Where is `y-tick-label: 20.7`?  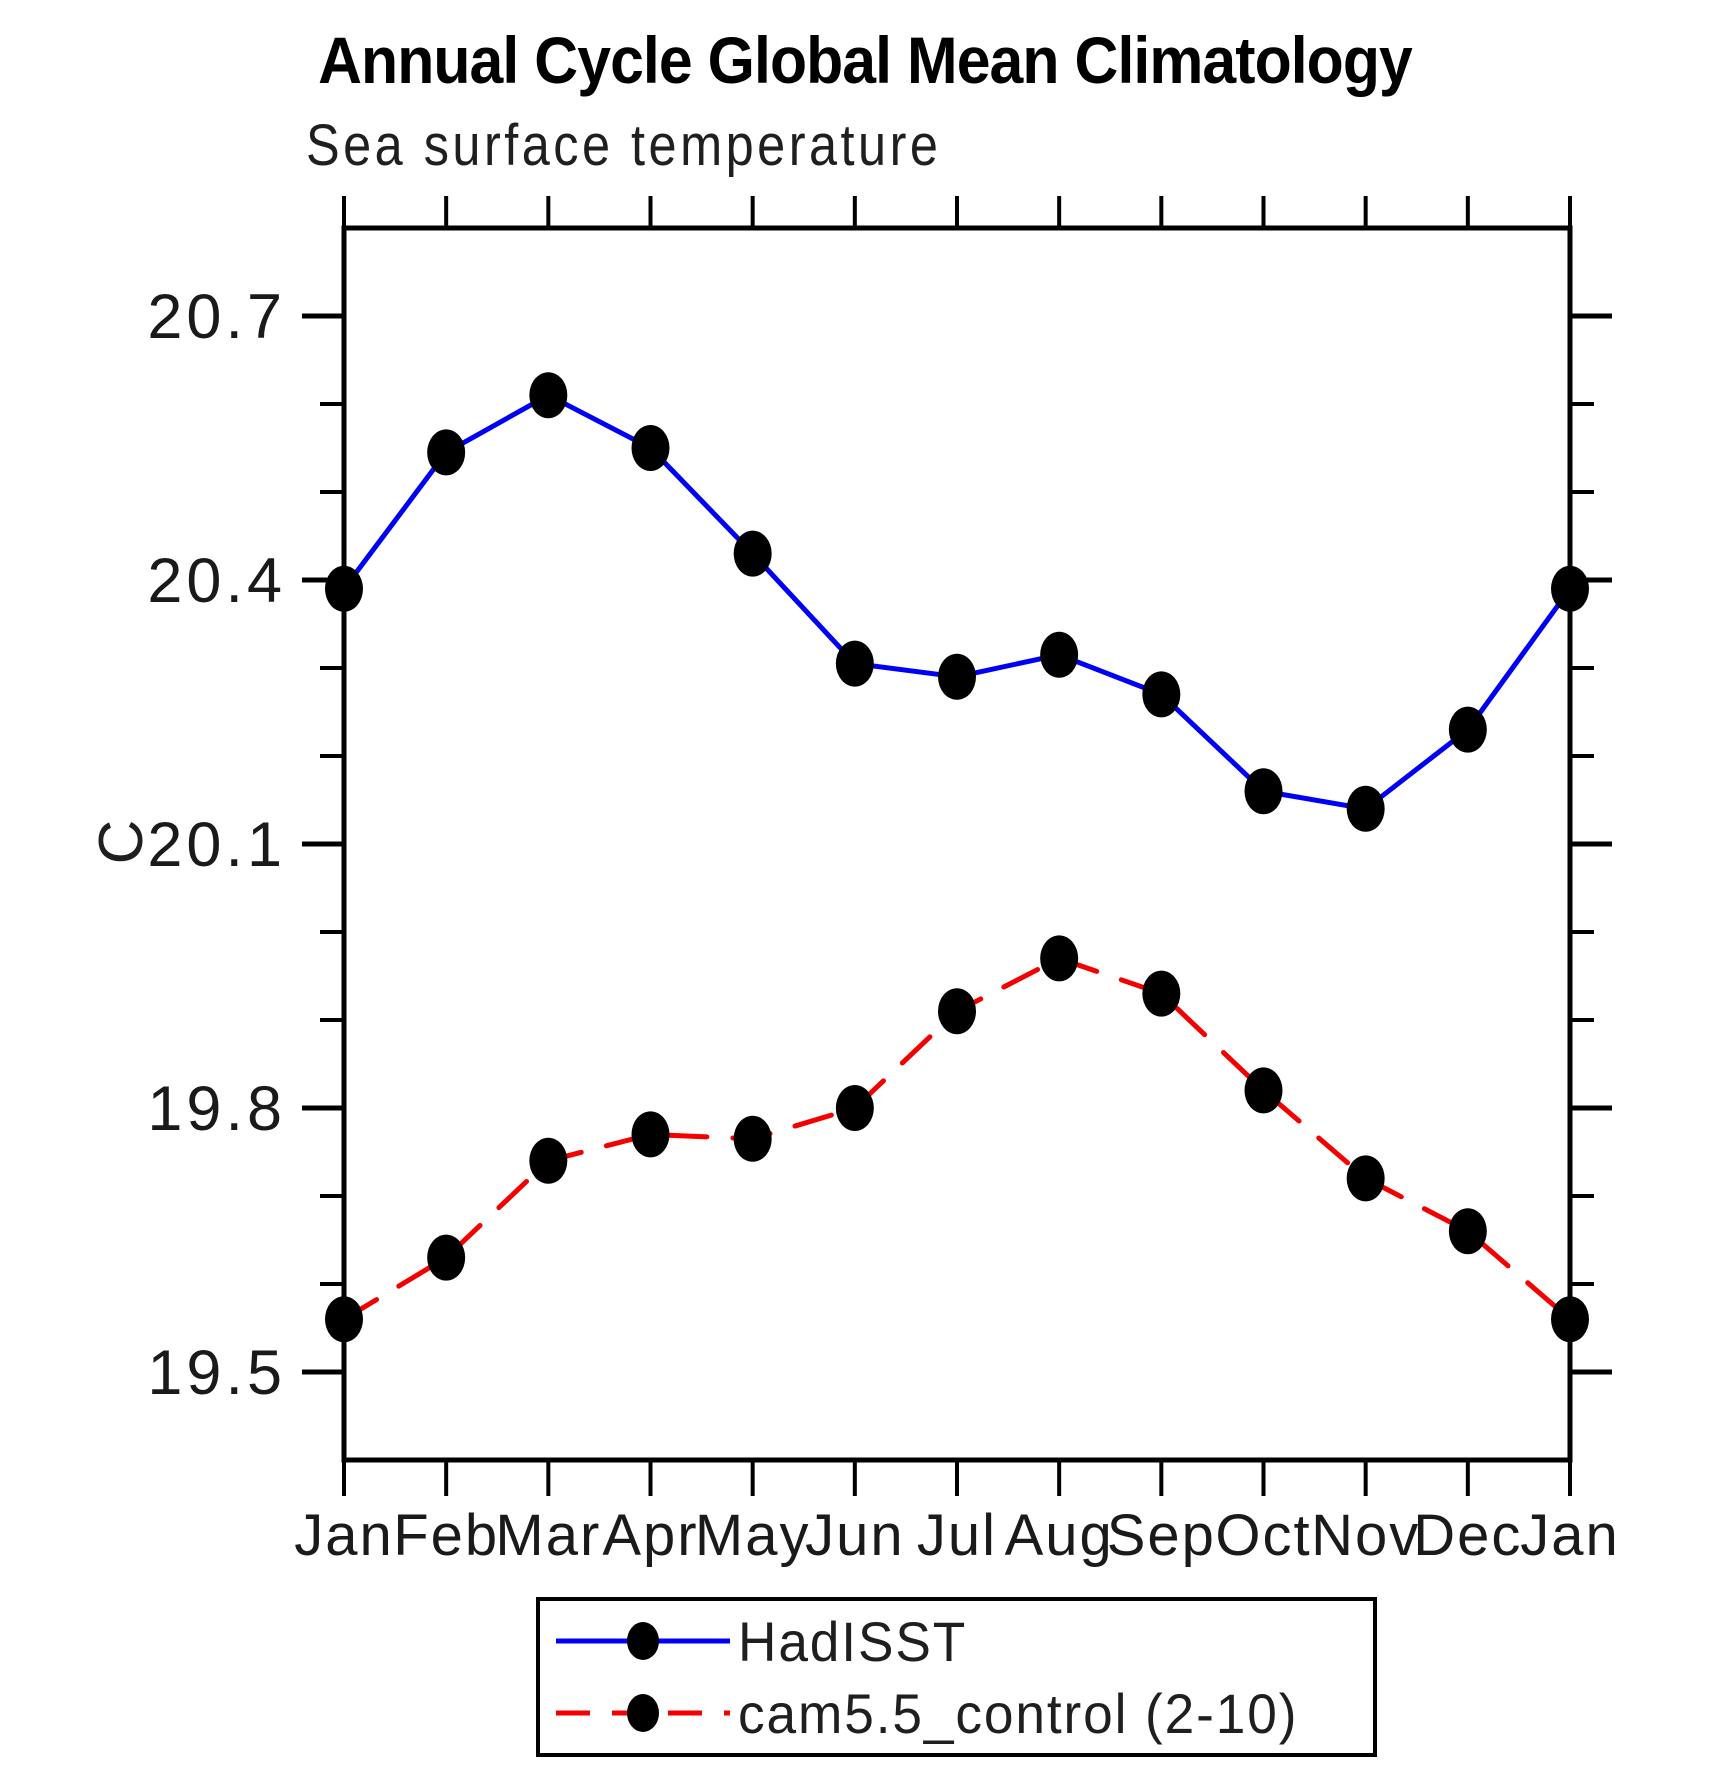 y-tick-label: 20.7 is located at coordinates (216, 317).